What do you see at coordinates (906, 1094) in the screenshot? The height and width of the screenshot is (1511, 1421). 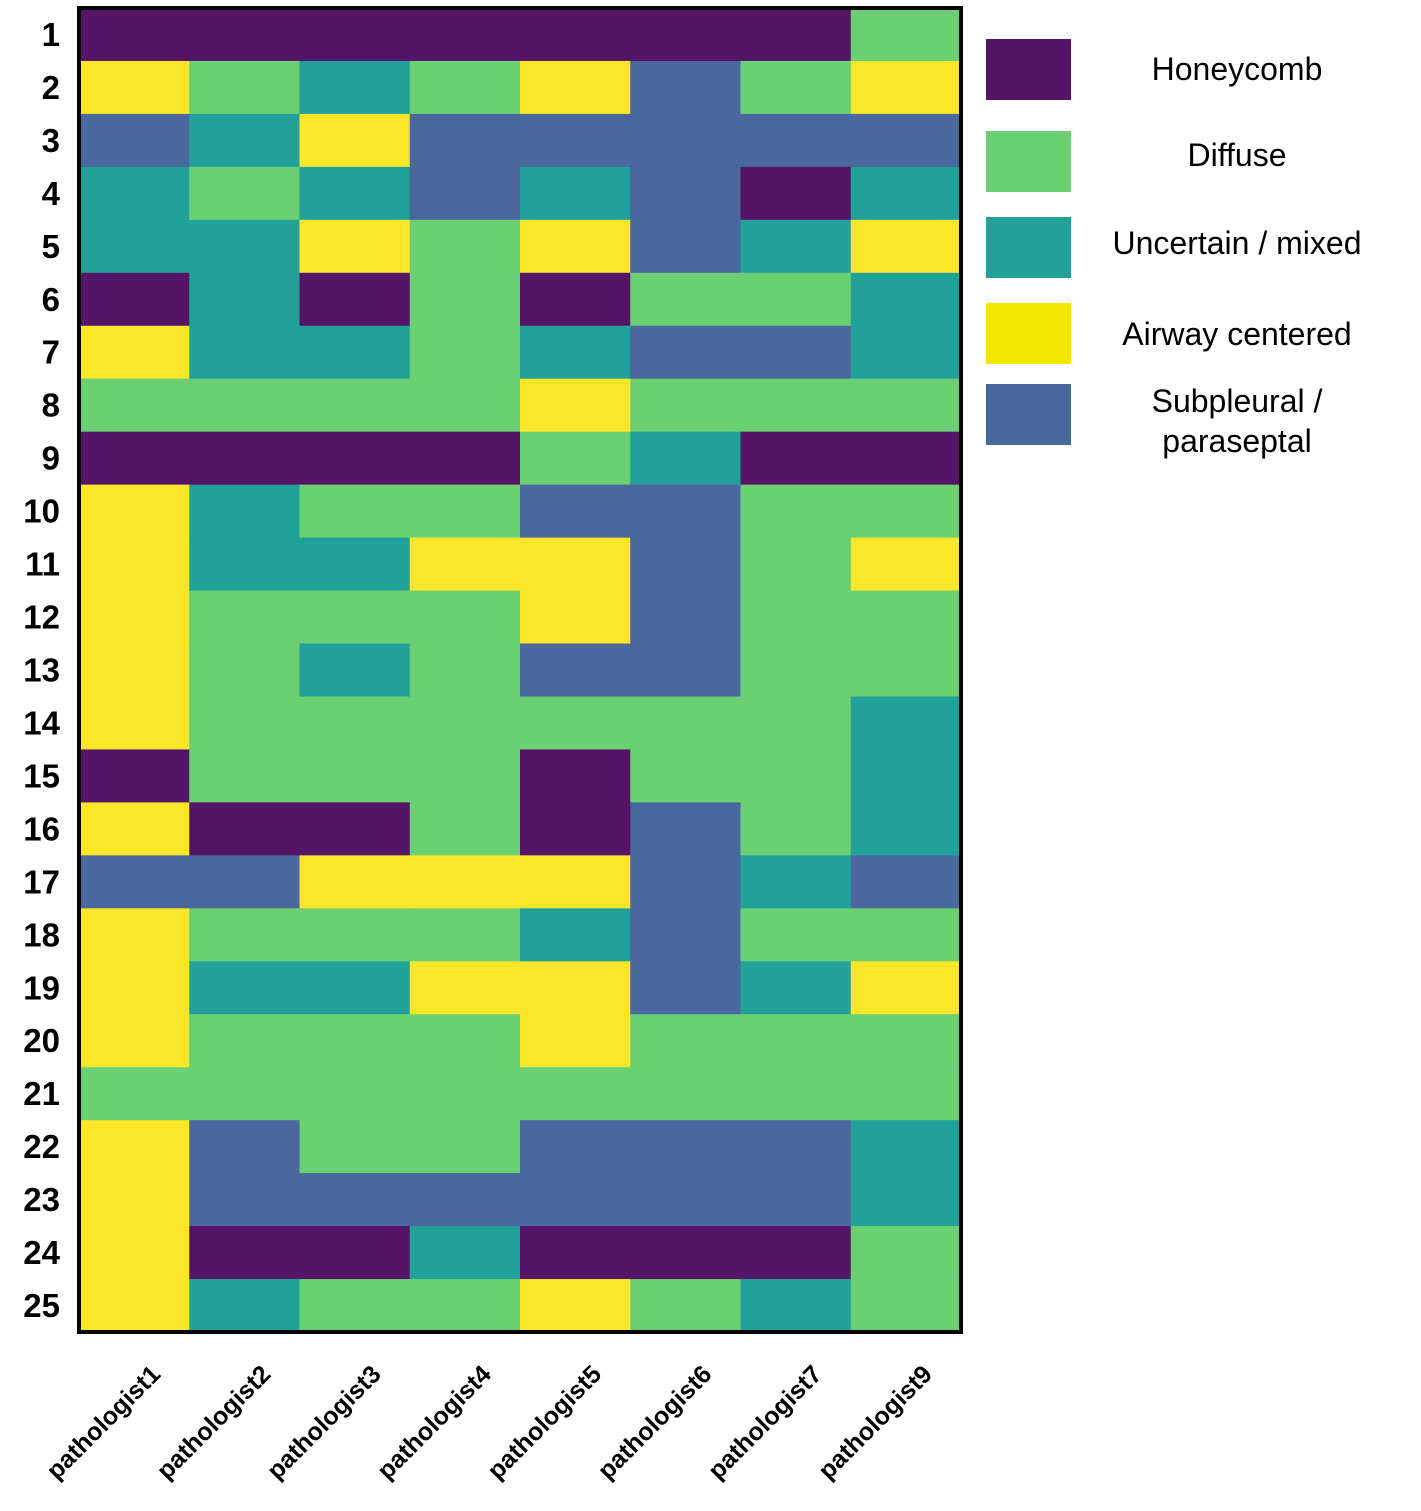 I see `heatmap-cell-r21-pathologist9` at bounding box center [906, 1094].